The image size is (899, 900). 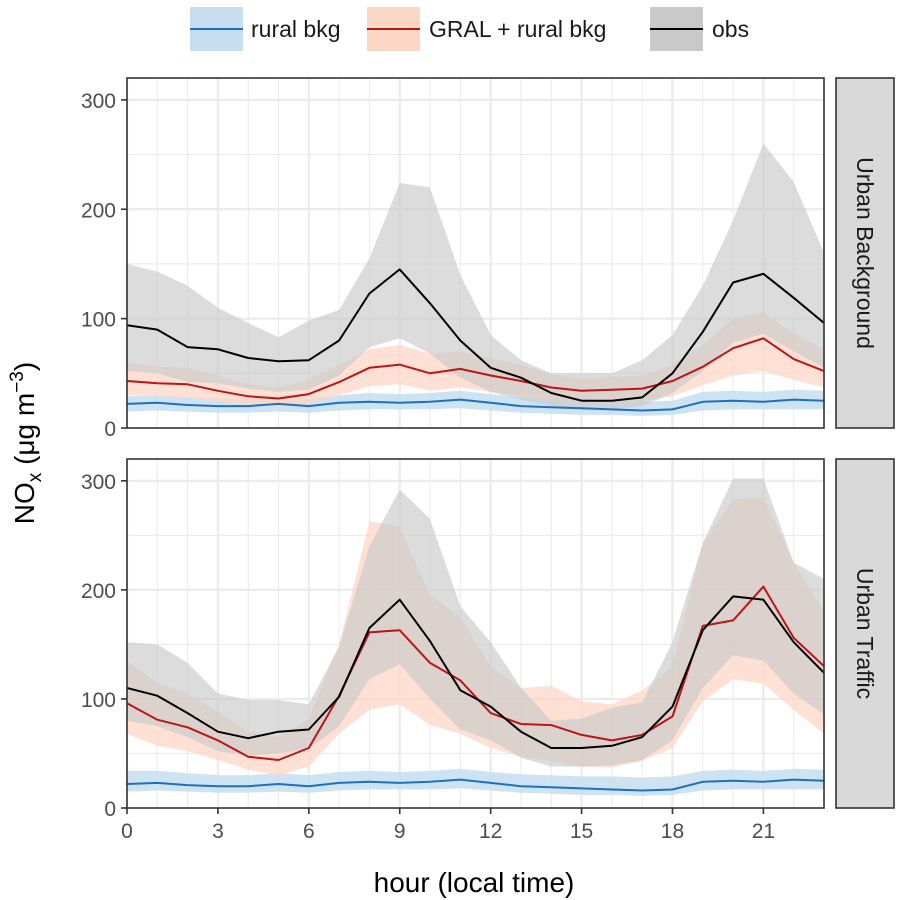 What do you see at coordinates (474, 882) in the screenshot?
I see `x-axis-title: hour (local time)` at bounding box center [474, 882].